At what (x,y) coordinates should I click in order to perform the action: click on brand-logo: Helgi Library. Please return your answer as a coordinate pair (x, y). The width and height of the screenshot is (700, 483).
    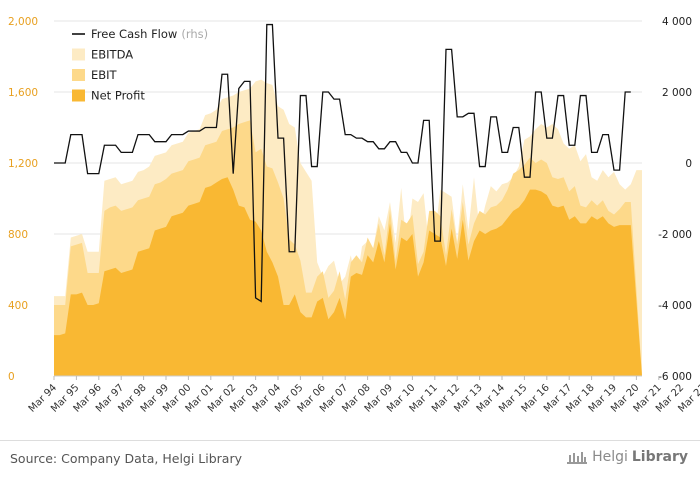
    Looking at the image, I should click on (627, 457).